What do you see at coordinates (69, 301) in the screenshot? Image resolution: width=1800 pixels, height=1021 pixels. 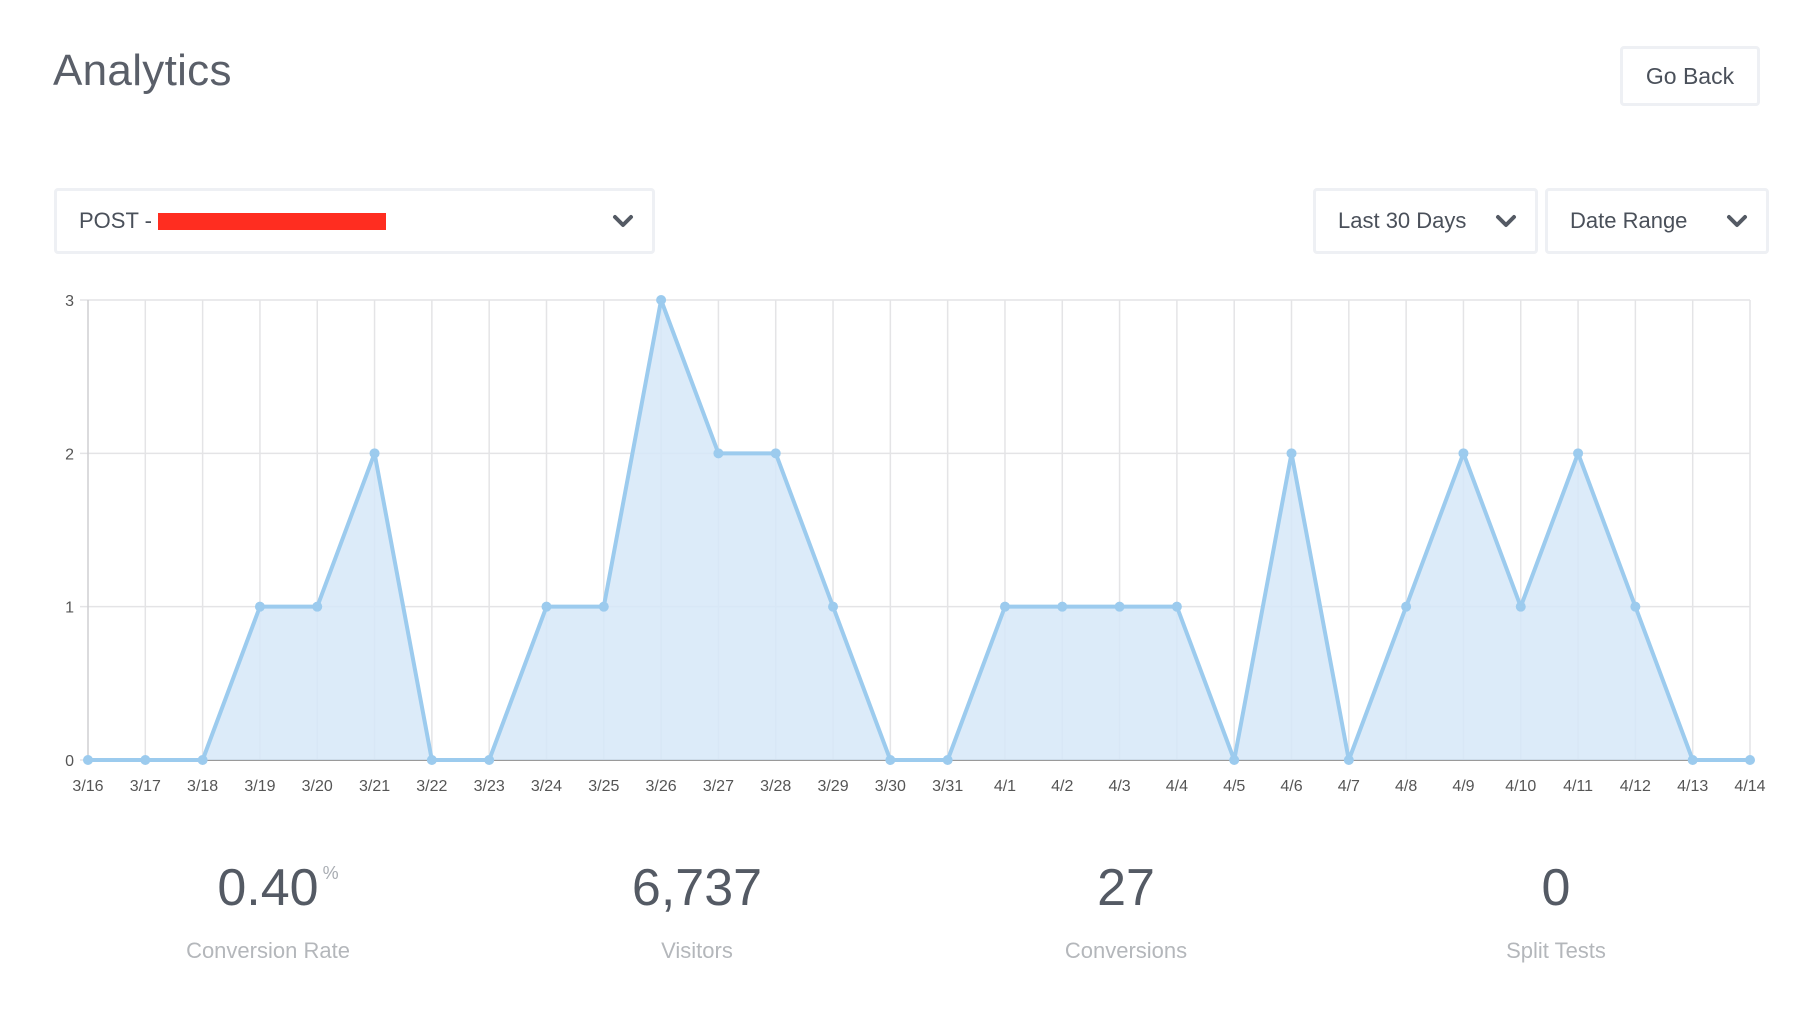 I see `y-tick-label: 3` at bounding box center [69, 301].